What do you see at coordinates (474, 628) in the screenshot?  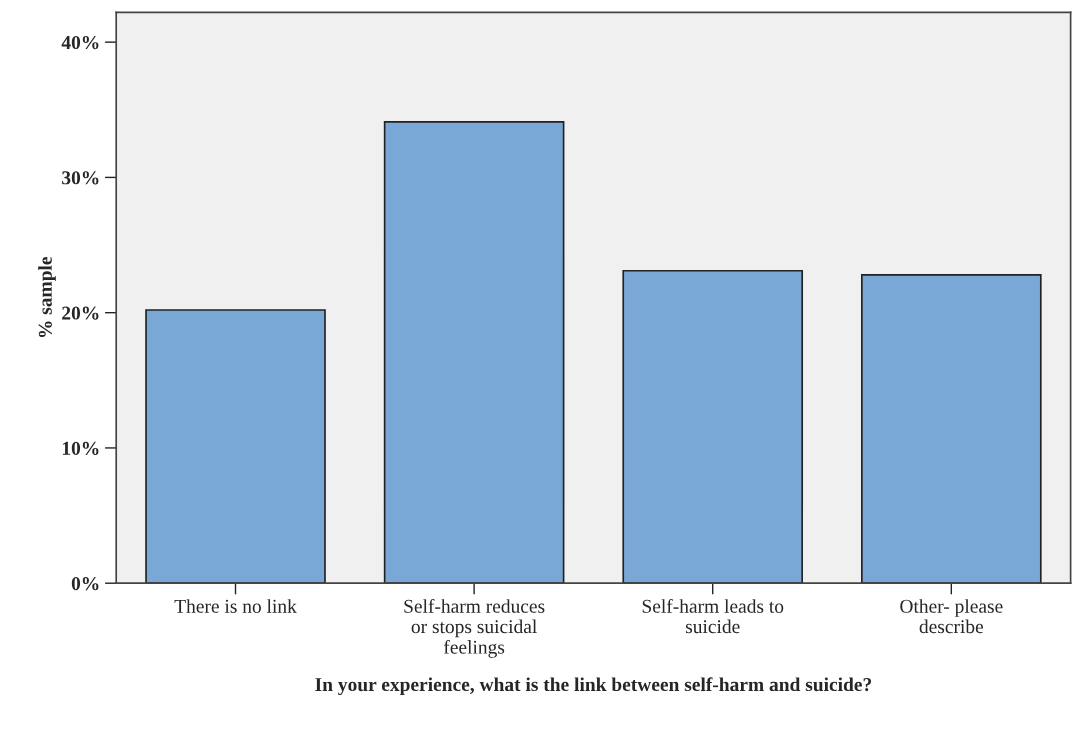 I see `x-tick-label: Self-harm reduces or stops suicidal feelings` at bounding box center [474, 628].